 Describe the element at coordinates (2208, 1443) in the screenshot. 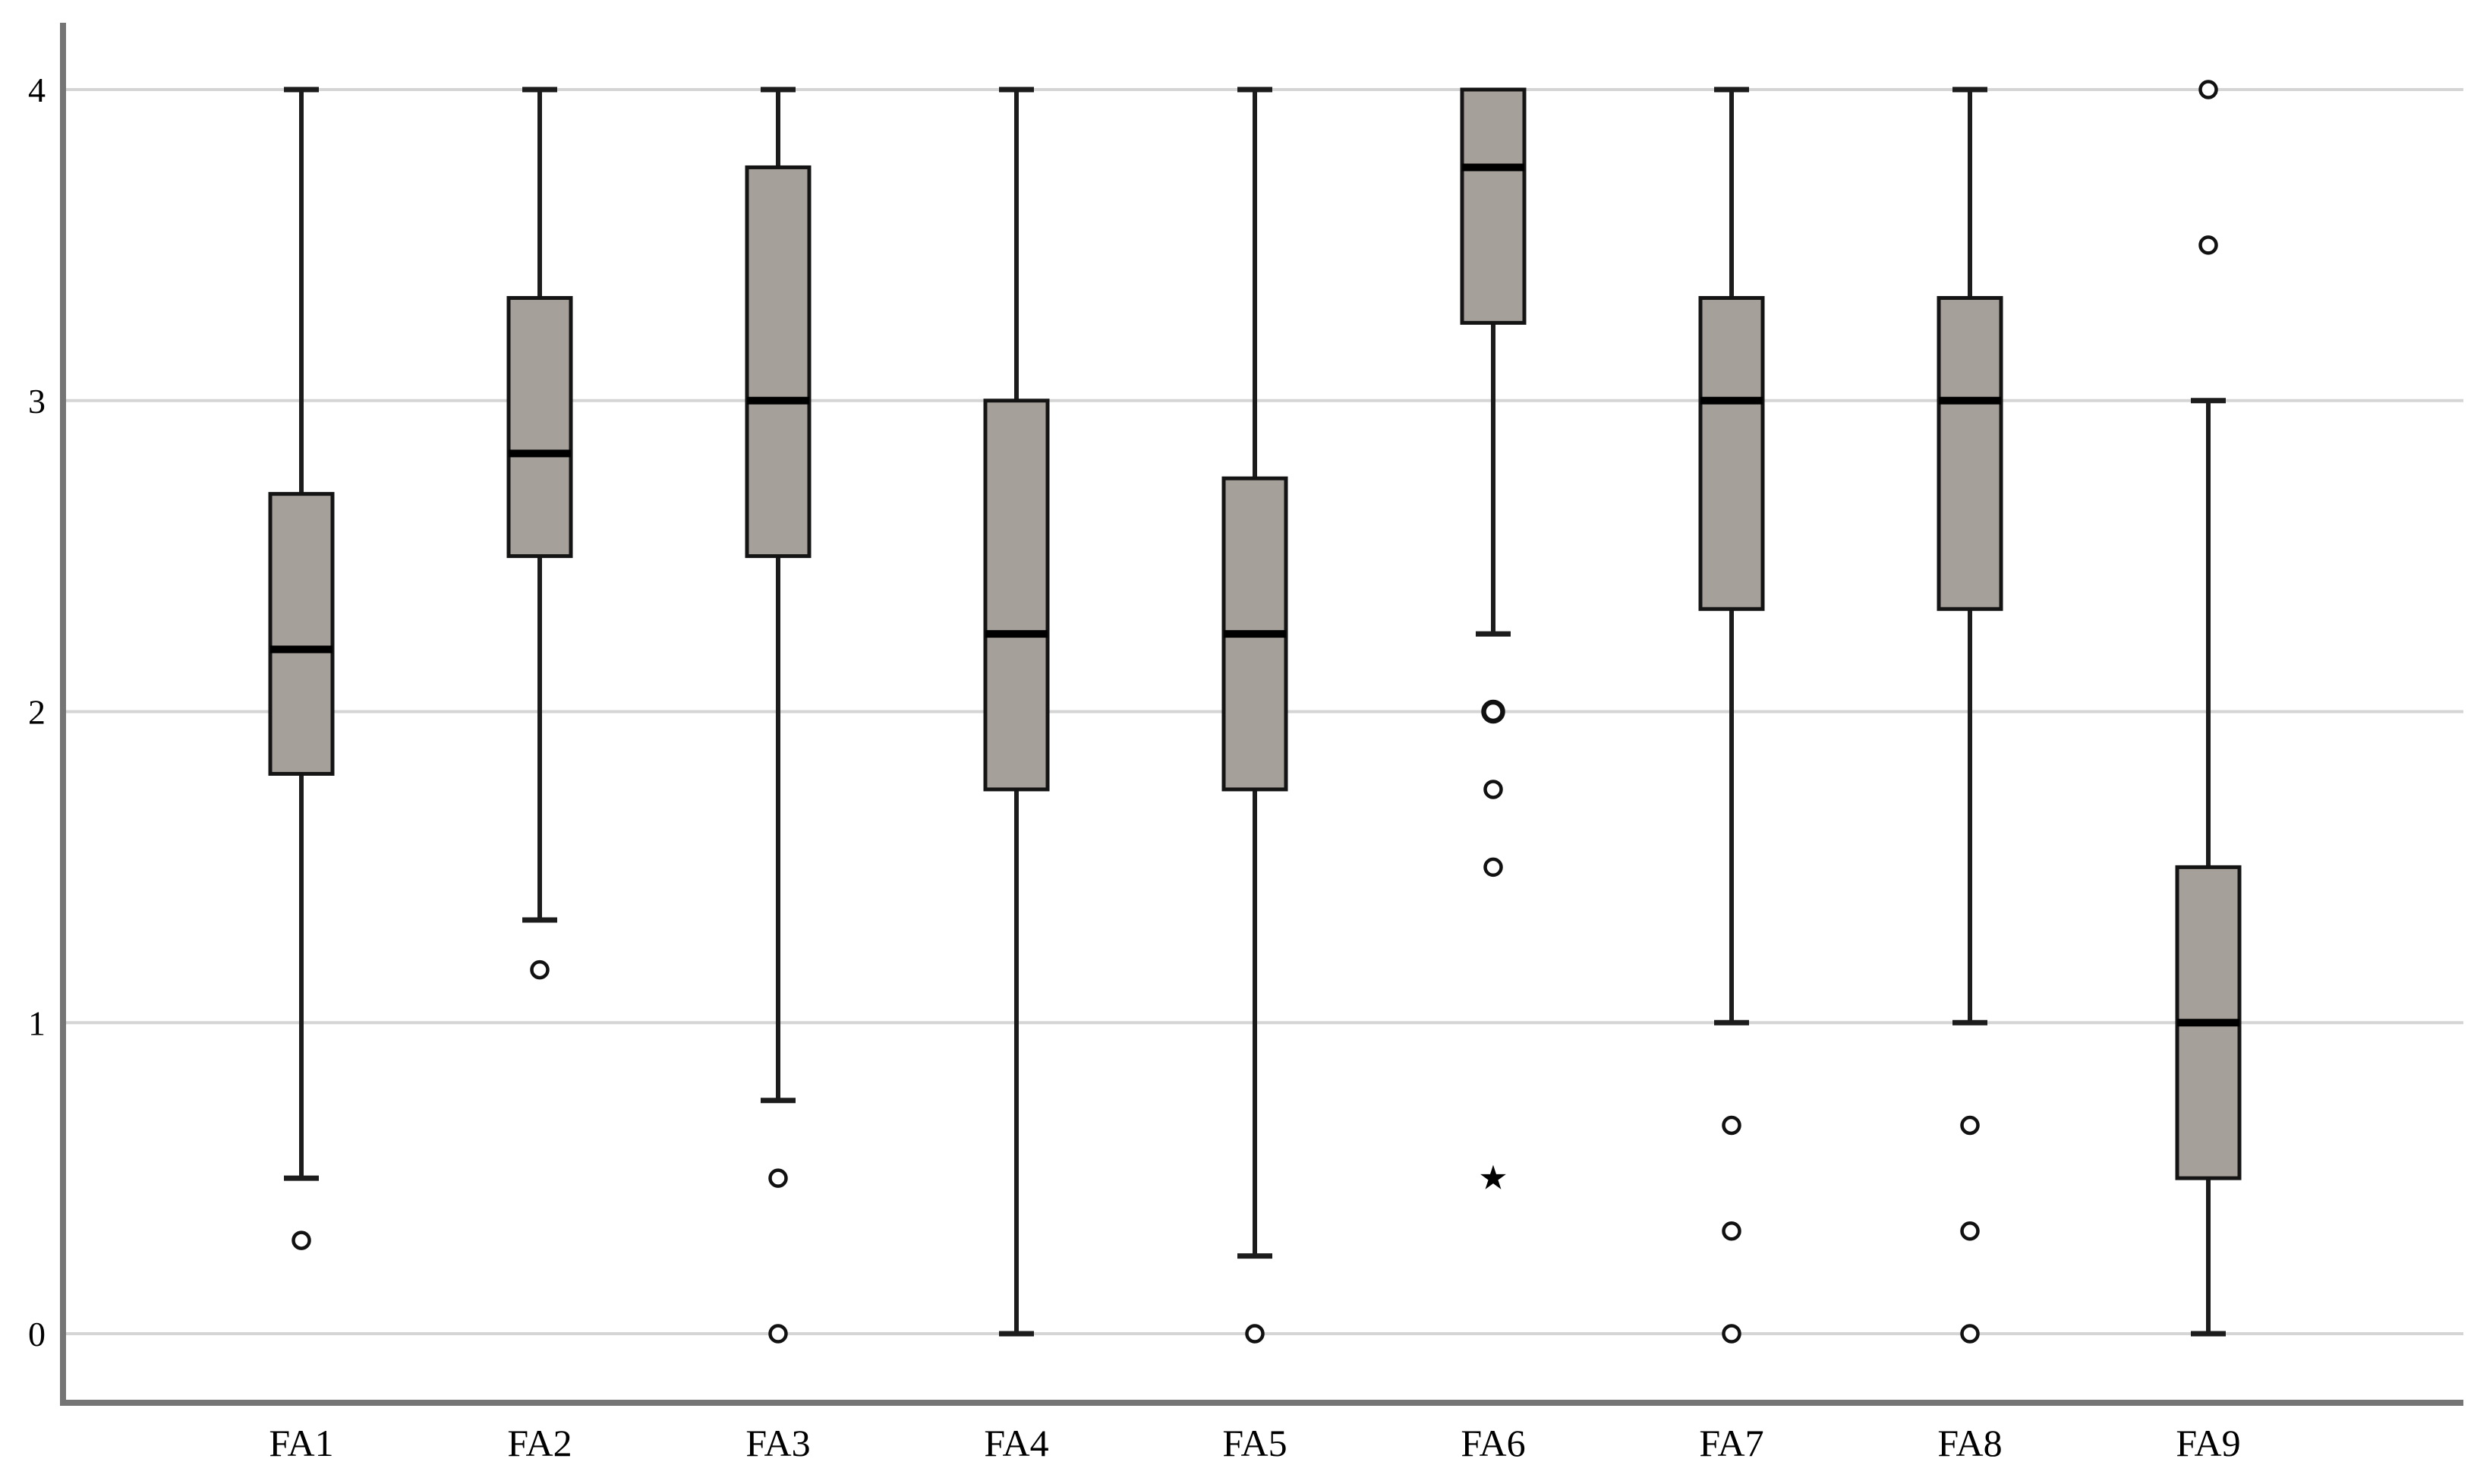

I see `category-label-FA9: FA9` at that location.